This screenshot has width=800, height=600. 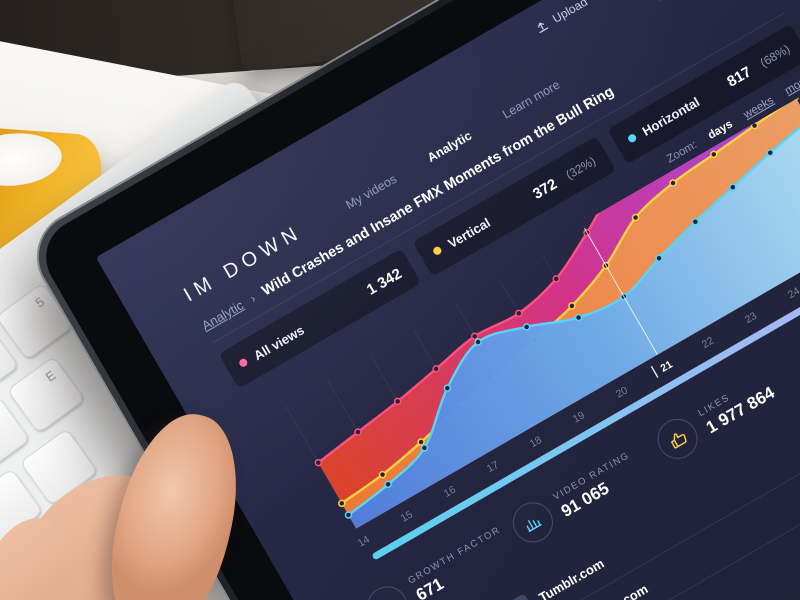 I want to click on svg-text: 22, so click(x=708, y=343).